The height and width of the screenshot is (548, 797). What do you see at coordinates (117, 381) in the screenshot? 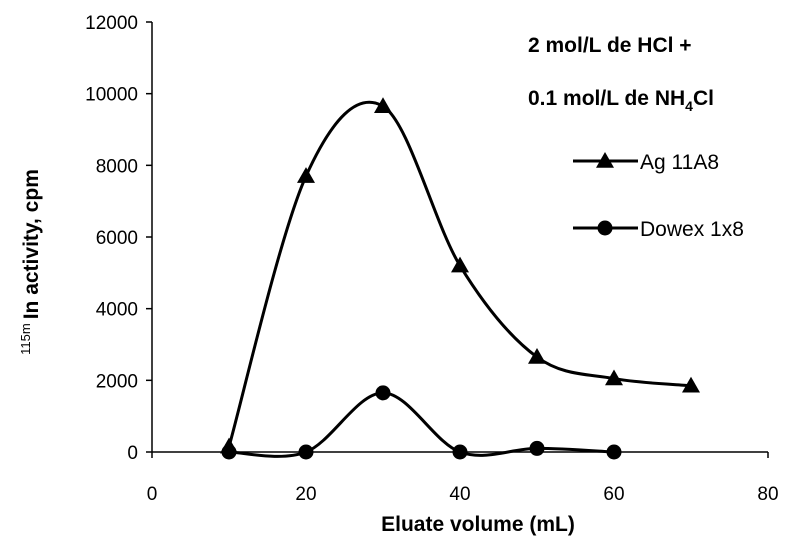
I see `y-tick-label: 2000` at bounding box center [117, 381].